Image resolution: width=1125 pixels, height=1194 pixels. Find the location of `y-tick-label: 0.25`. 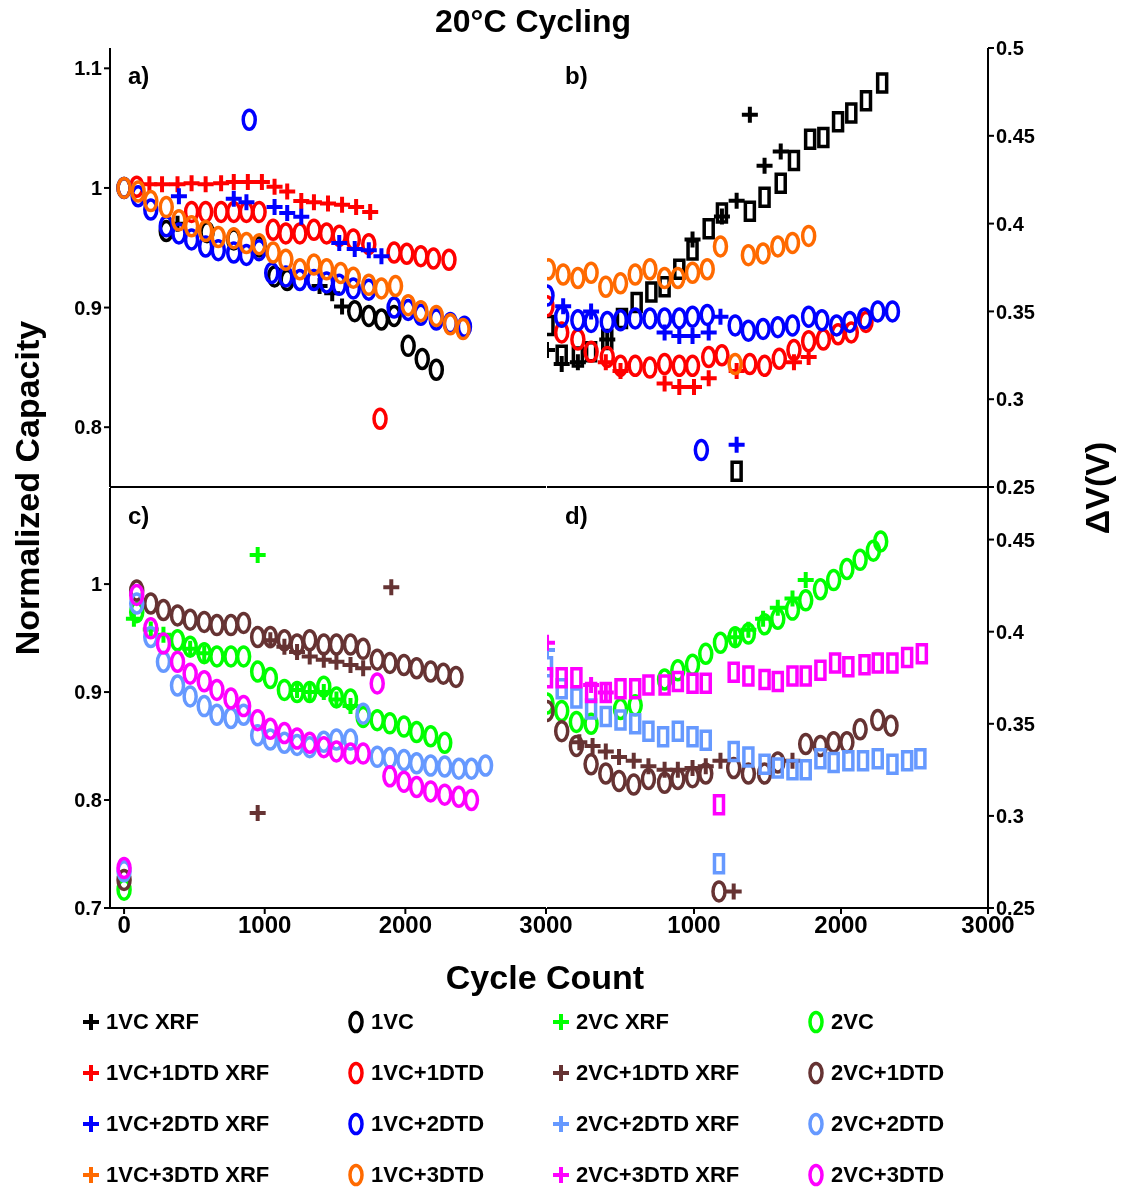

y-tick-label: 0.25 is located at coordinates (1015, 487).